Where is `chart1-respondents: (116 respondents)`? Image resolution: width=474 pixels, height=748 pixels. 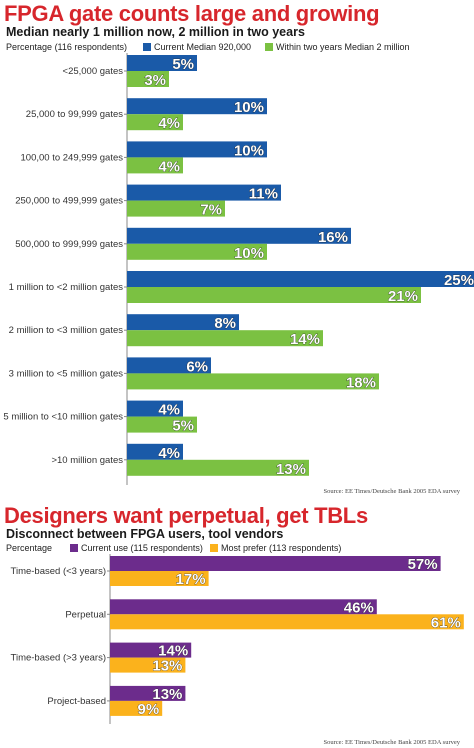 chart1-respondents: (116 respondents) is located at coordinates (90, 47).